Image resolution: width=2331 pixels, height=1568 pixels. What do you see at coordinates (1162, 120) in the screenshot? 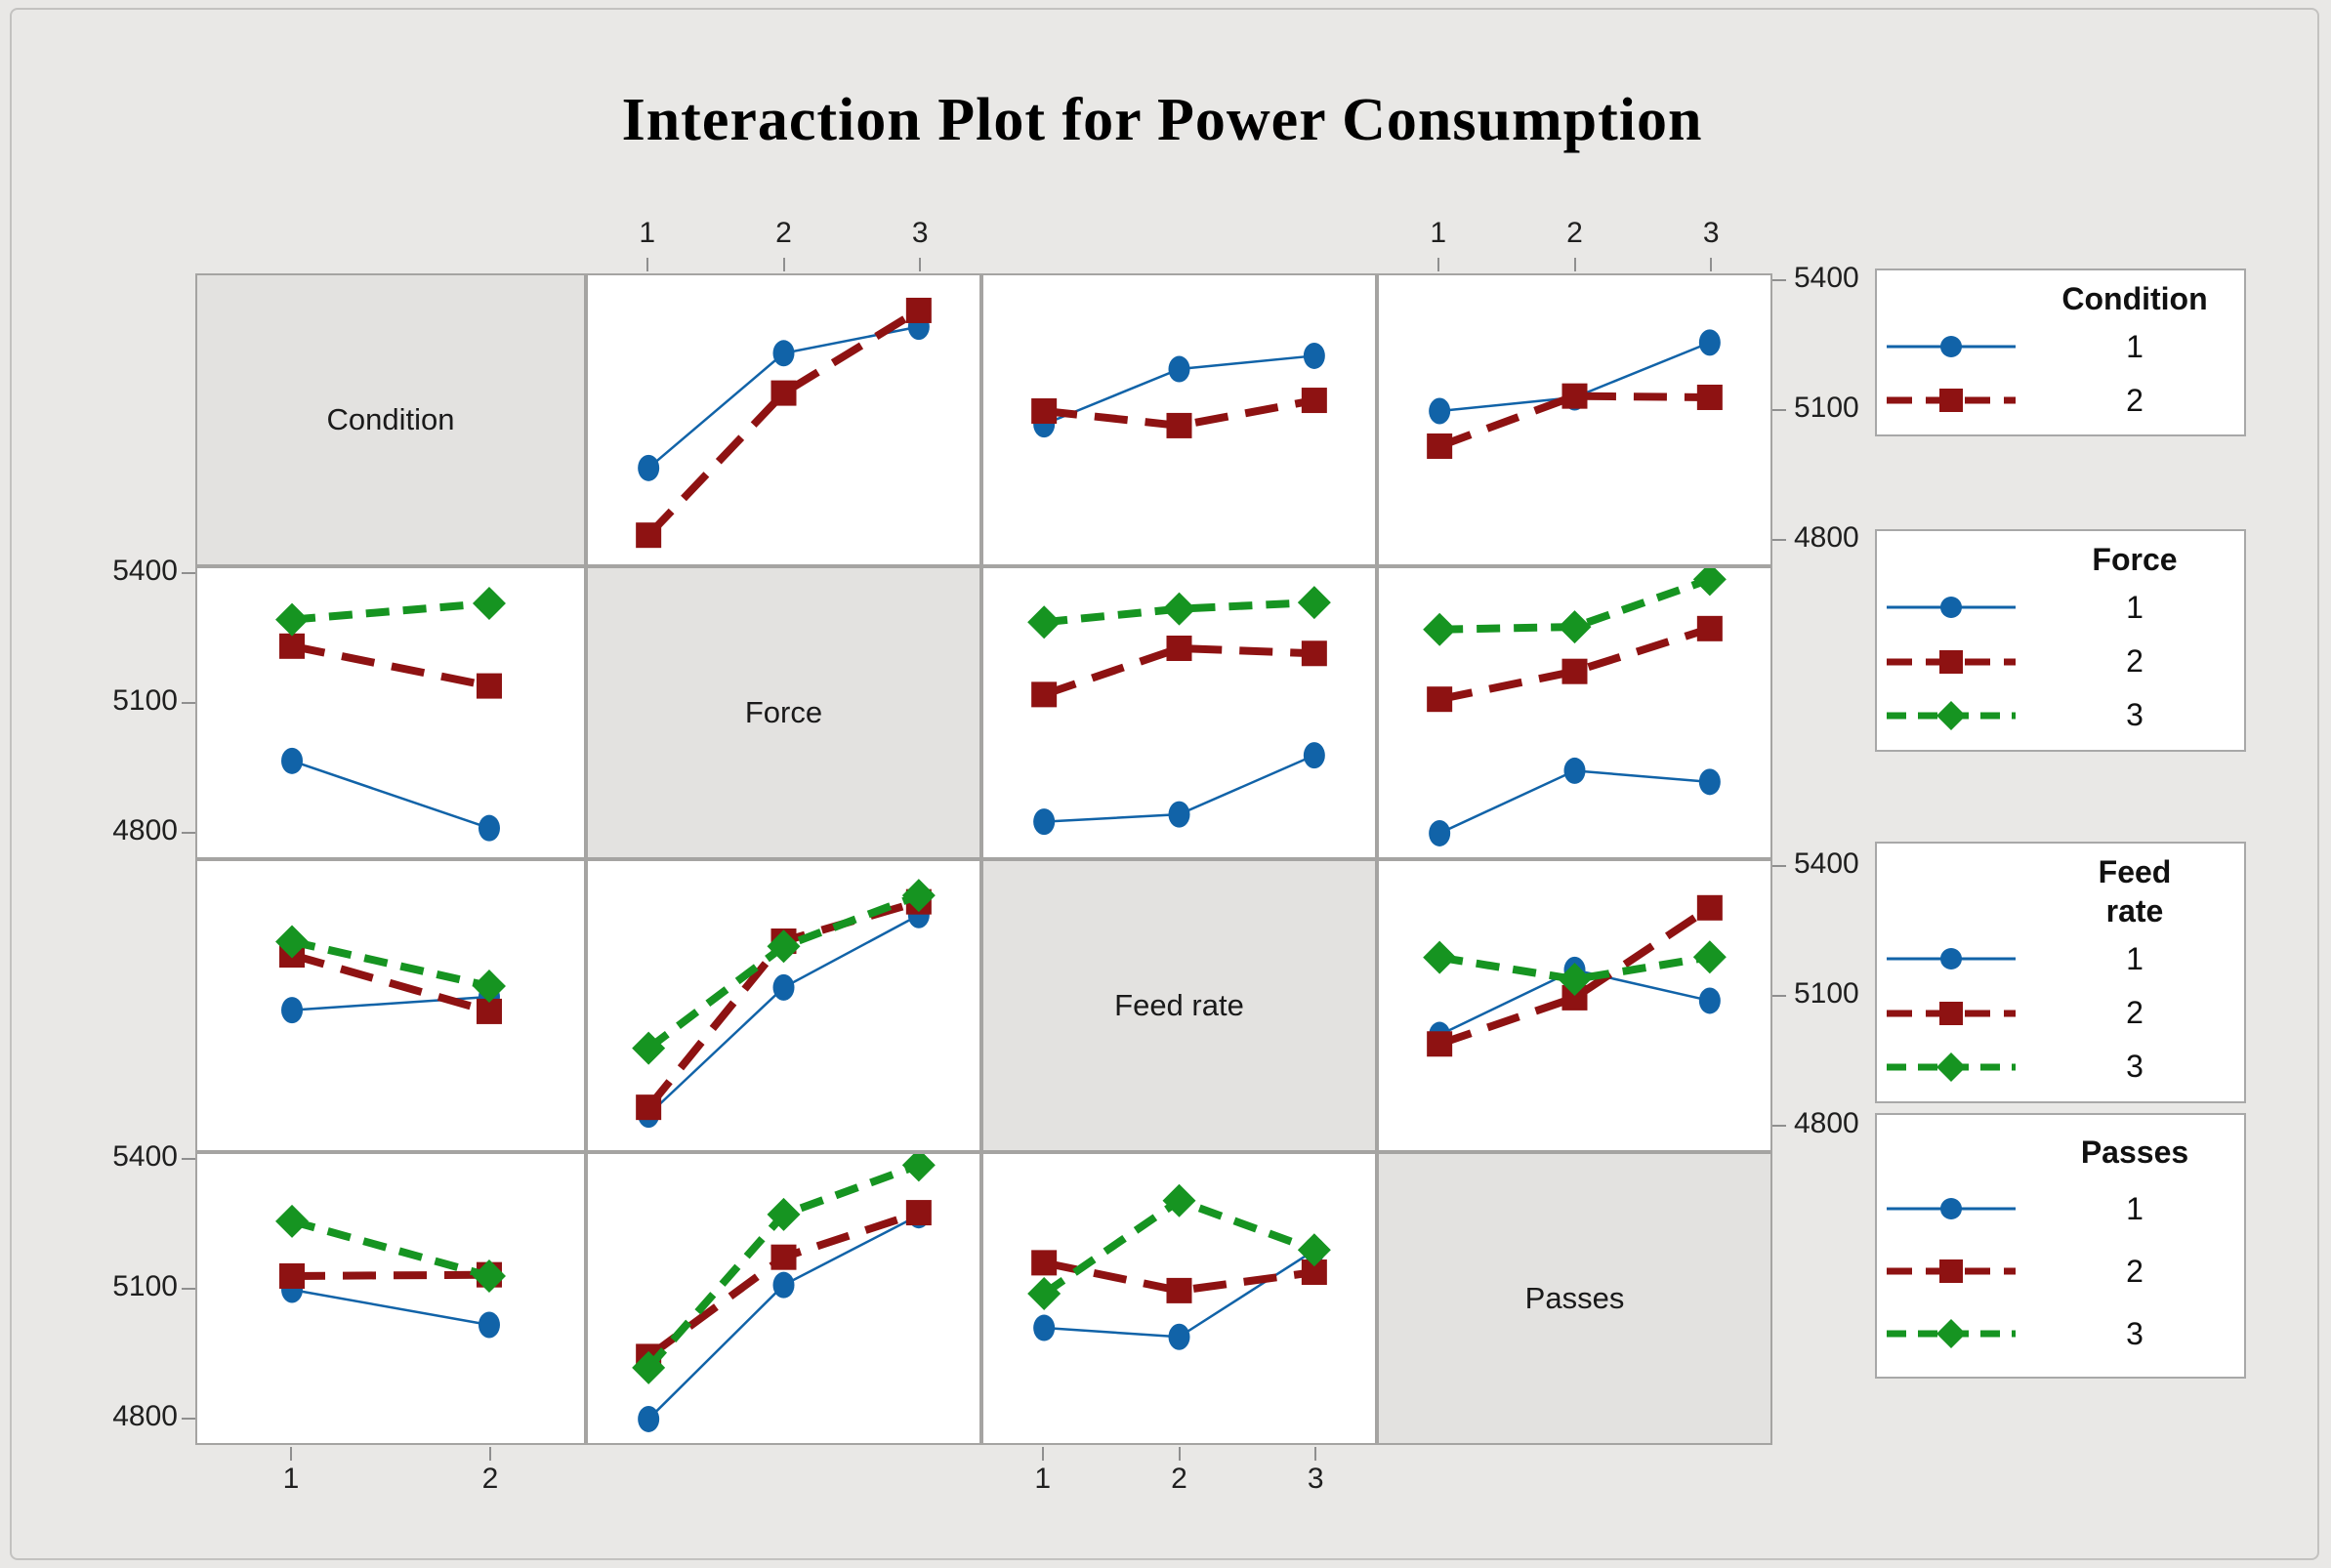
I see `chart-title: Interaction Plot for Power Consumption` at bounding box center [1162, 120].